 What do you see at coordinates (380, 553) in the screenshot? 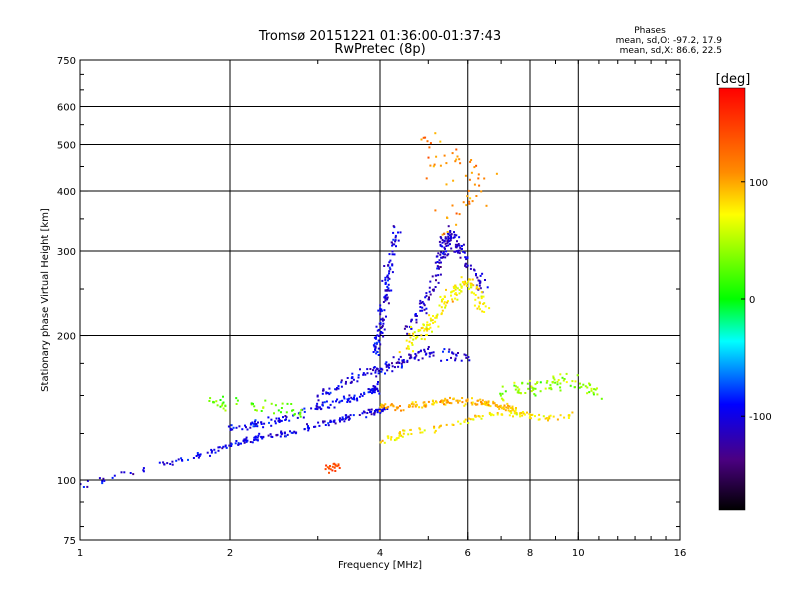
I see `x-tick-label: 4` at bounding box center [380, 553].